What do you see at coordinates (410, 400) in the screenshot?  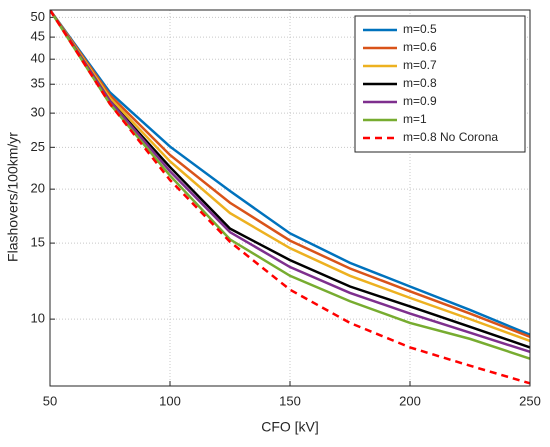 I see `x-tick-label: 200` at bounding box center [410, 400].